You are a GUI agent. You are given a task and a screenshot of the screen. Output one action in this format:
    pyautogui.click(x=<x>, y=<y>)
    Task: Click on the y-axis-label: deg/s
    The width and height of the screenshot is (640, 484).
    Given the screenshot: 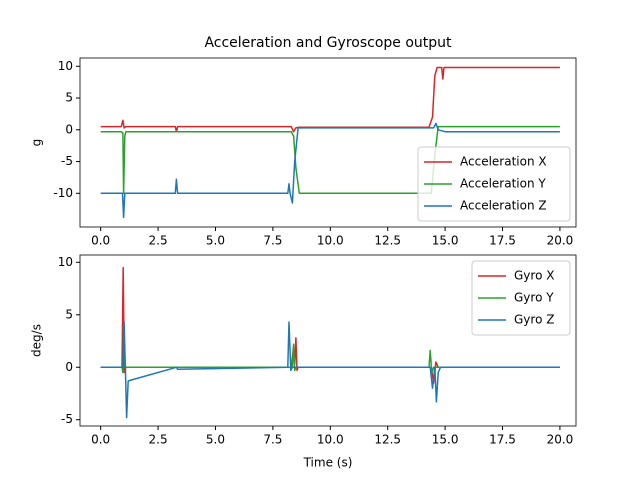 What is the action you would take?
    pyautogui.click(x=37, y=340)
    